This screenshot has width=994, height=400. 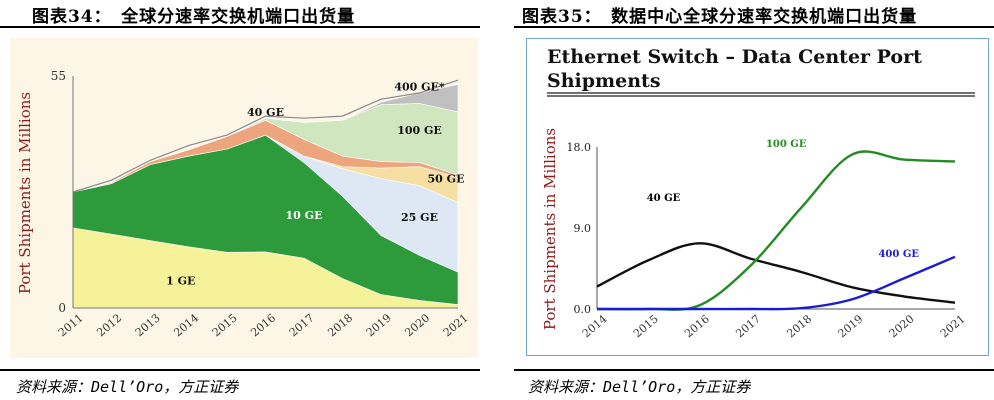 I want to click on chart2-label-400-ge: 400 GE, so click(x=898, y=254).